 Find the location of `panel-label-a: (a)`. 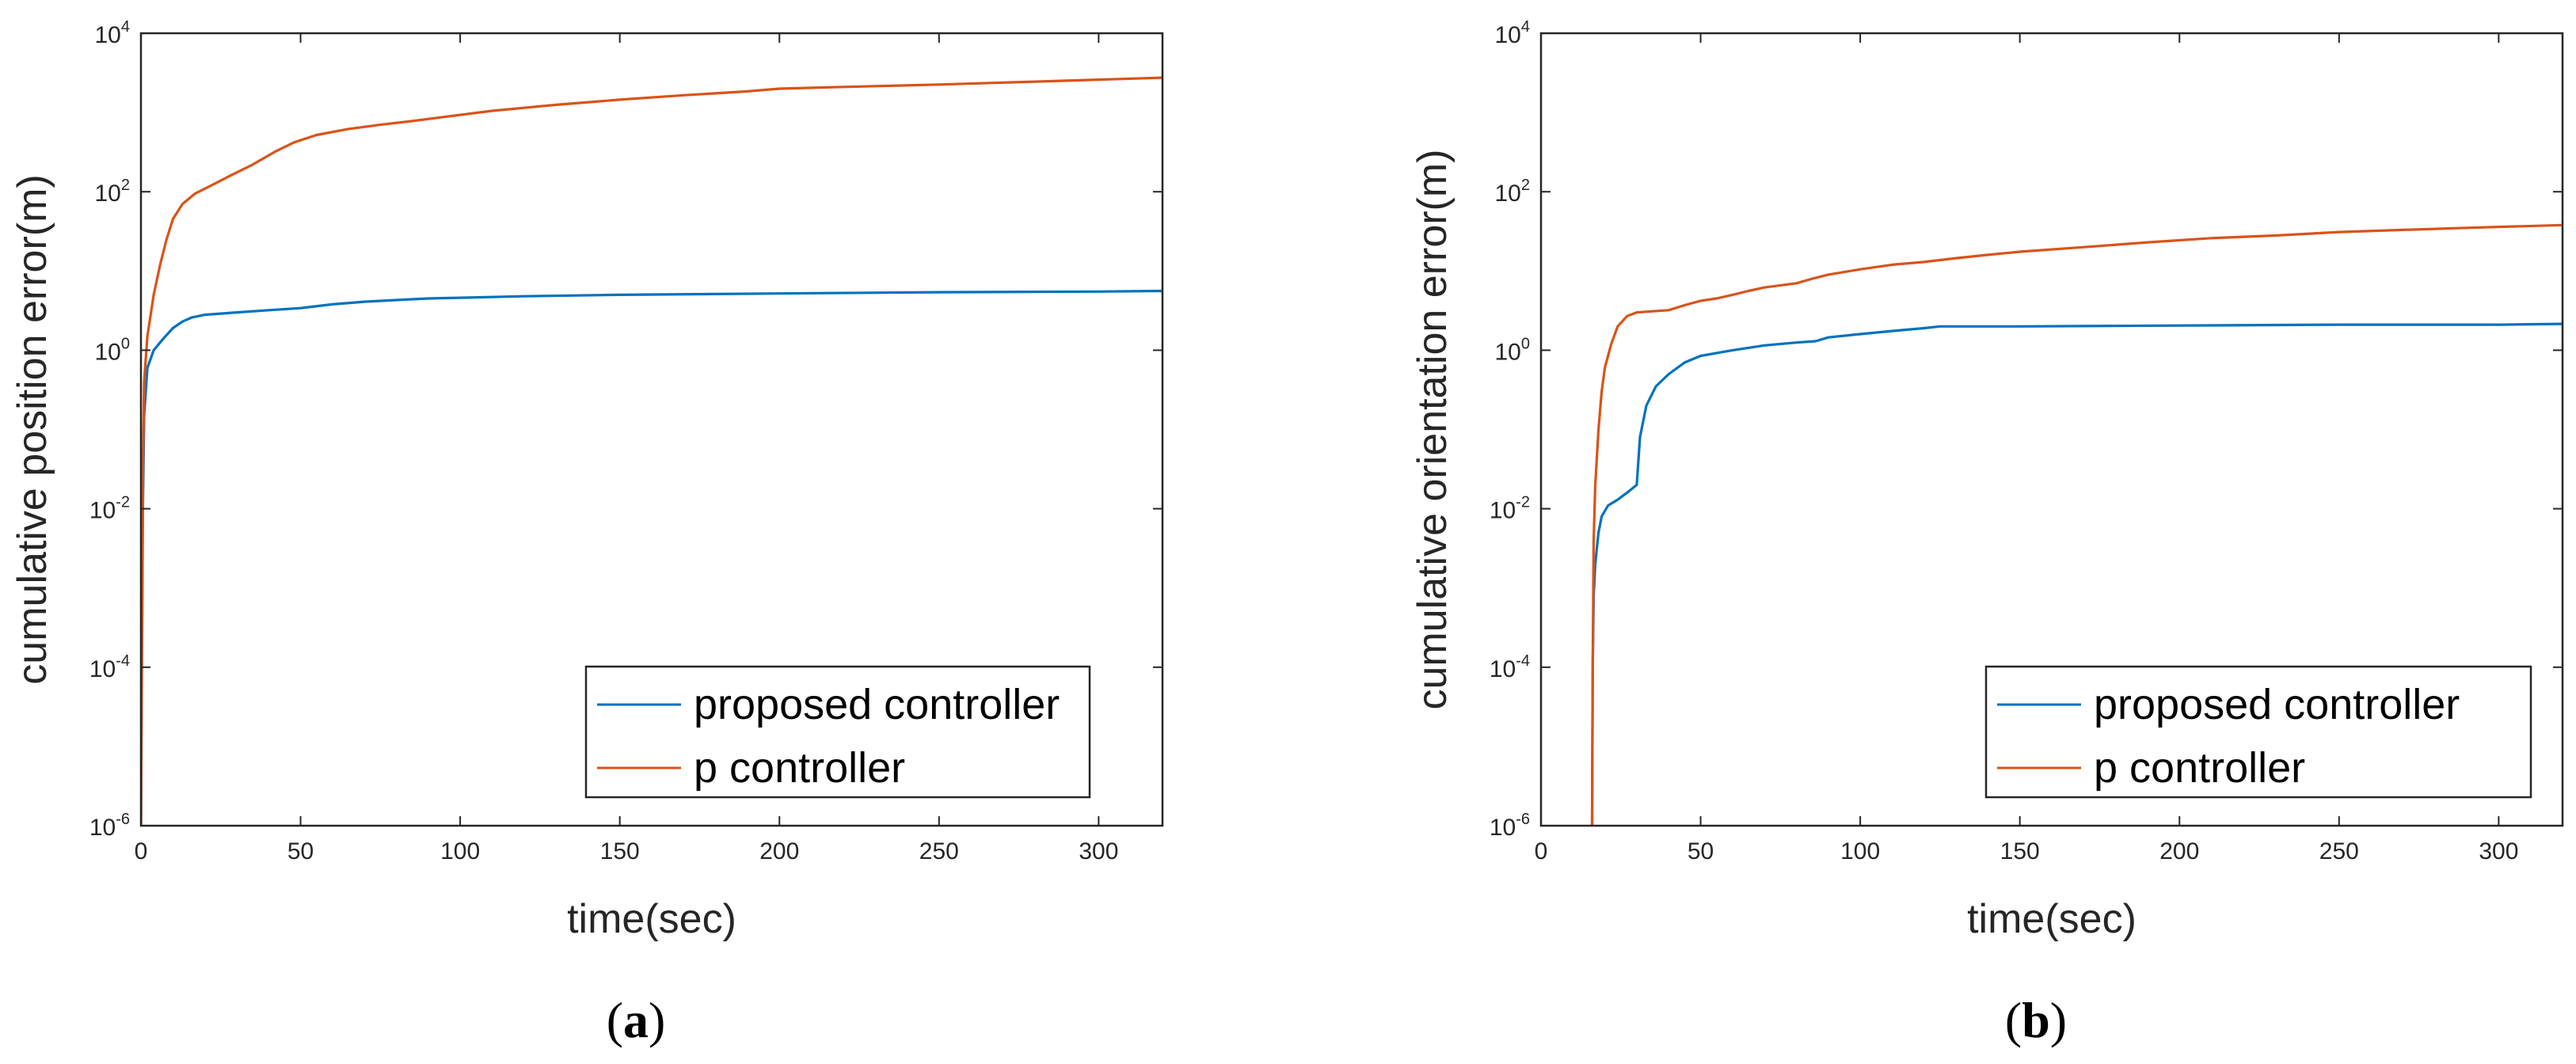

panel-label-a: (a) is located at coordinates (636, 1020).